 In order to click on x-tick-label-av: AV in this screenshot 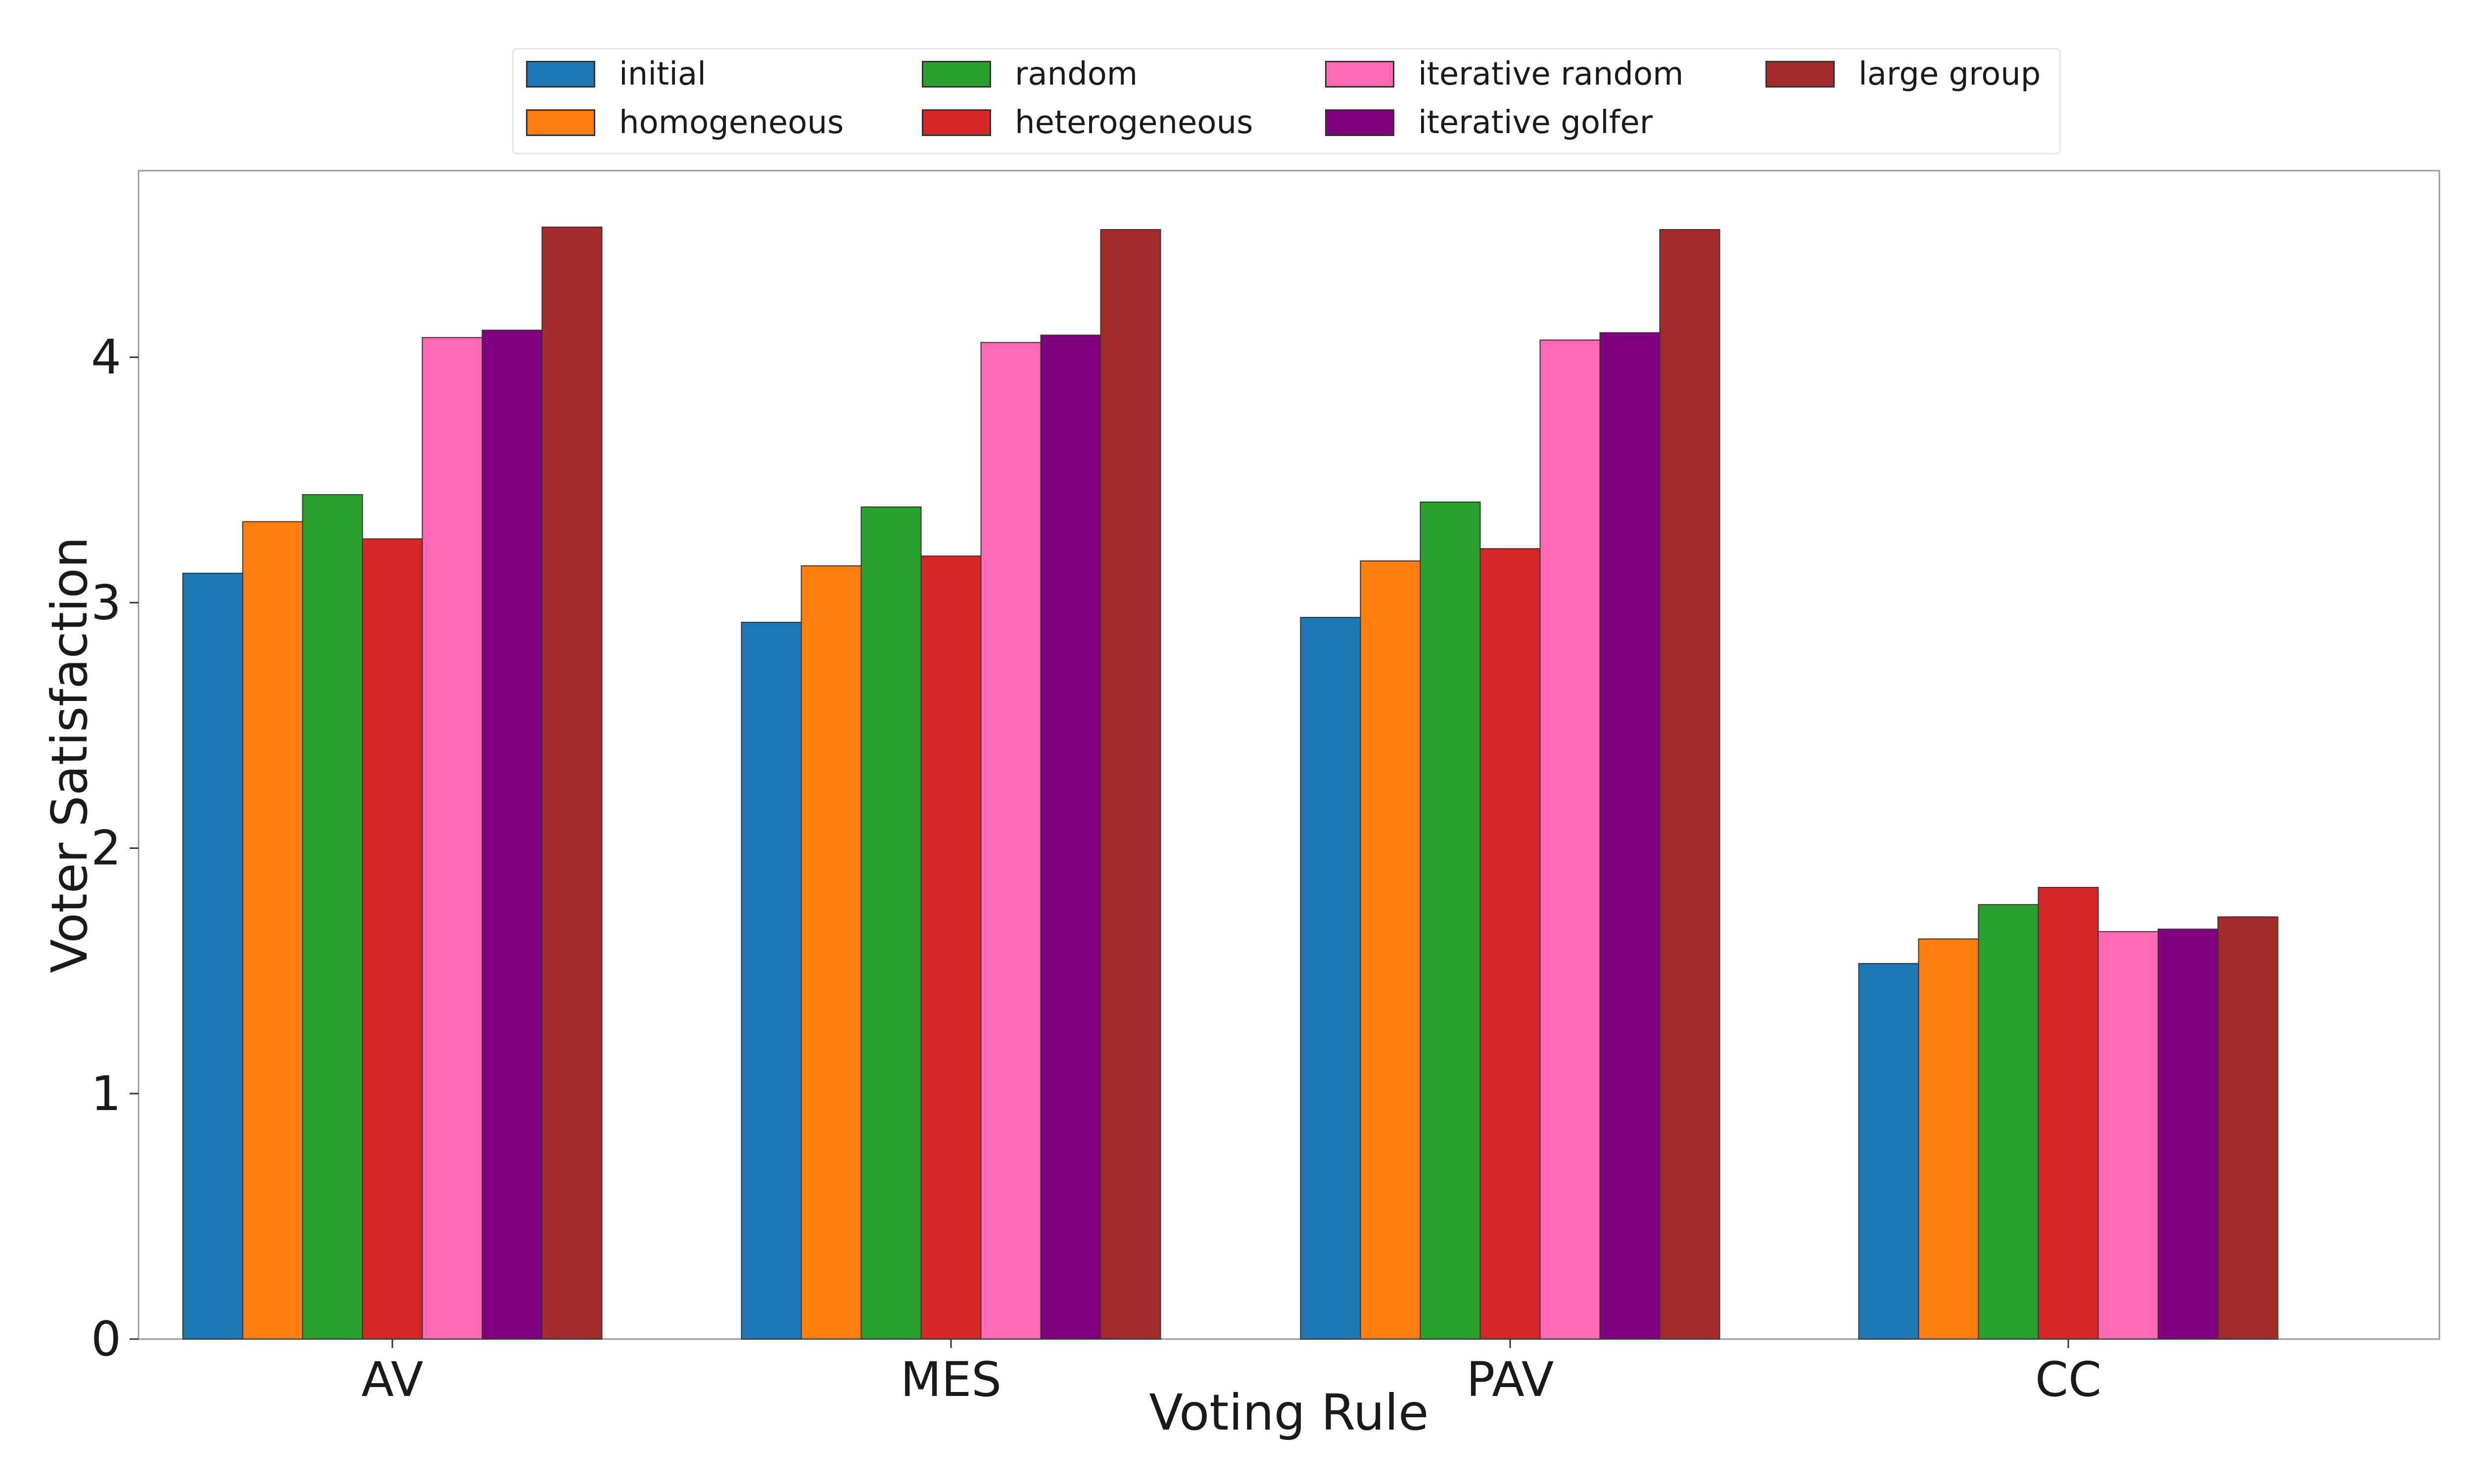, I will do `click(392, 1379)`.